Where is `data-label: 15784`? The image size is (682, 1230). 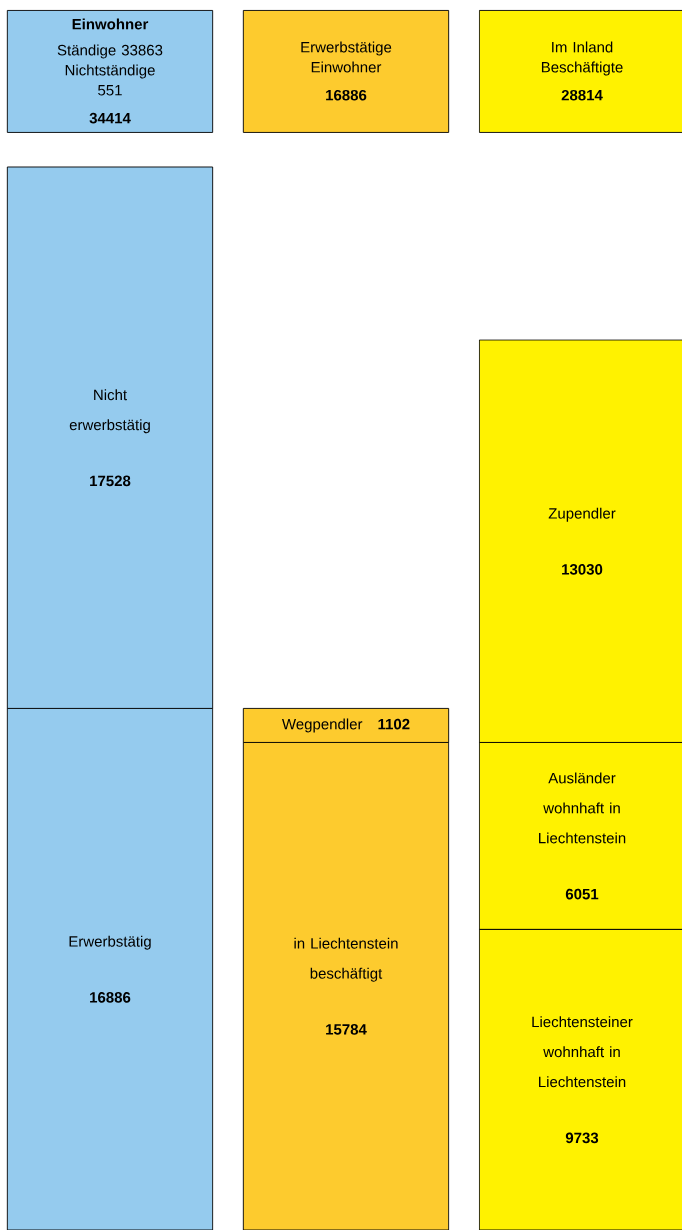
data-label: 15784 is located at coordinates (346, 1029).